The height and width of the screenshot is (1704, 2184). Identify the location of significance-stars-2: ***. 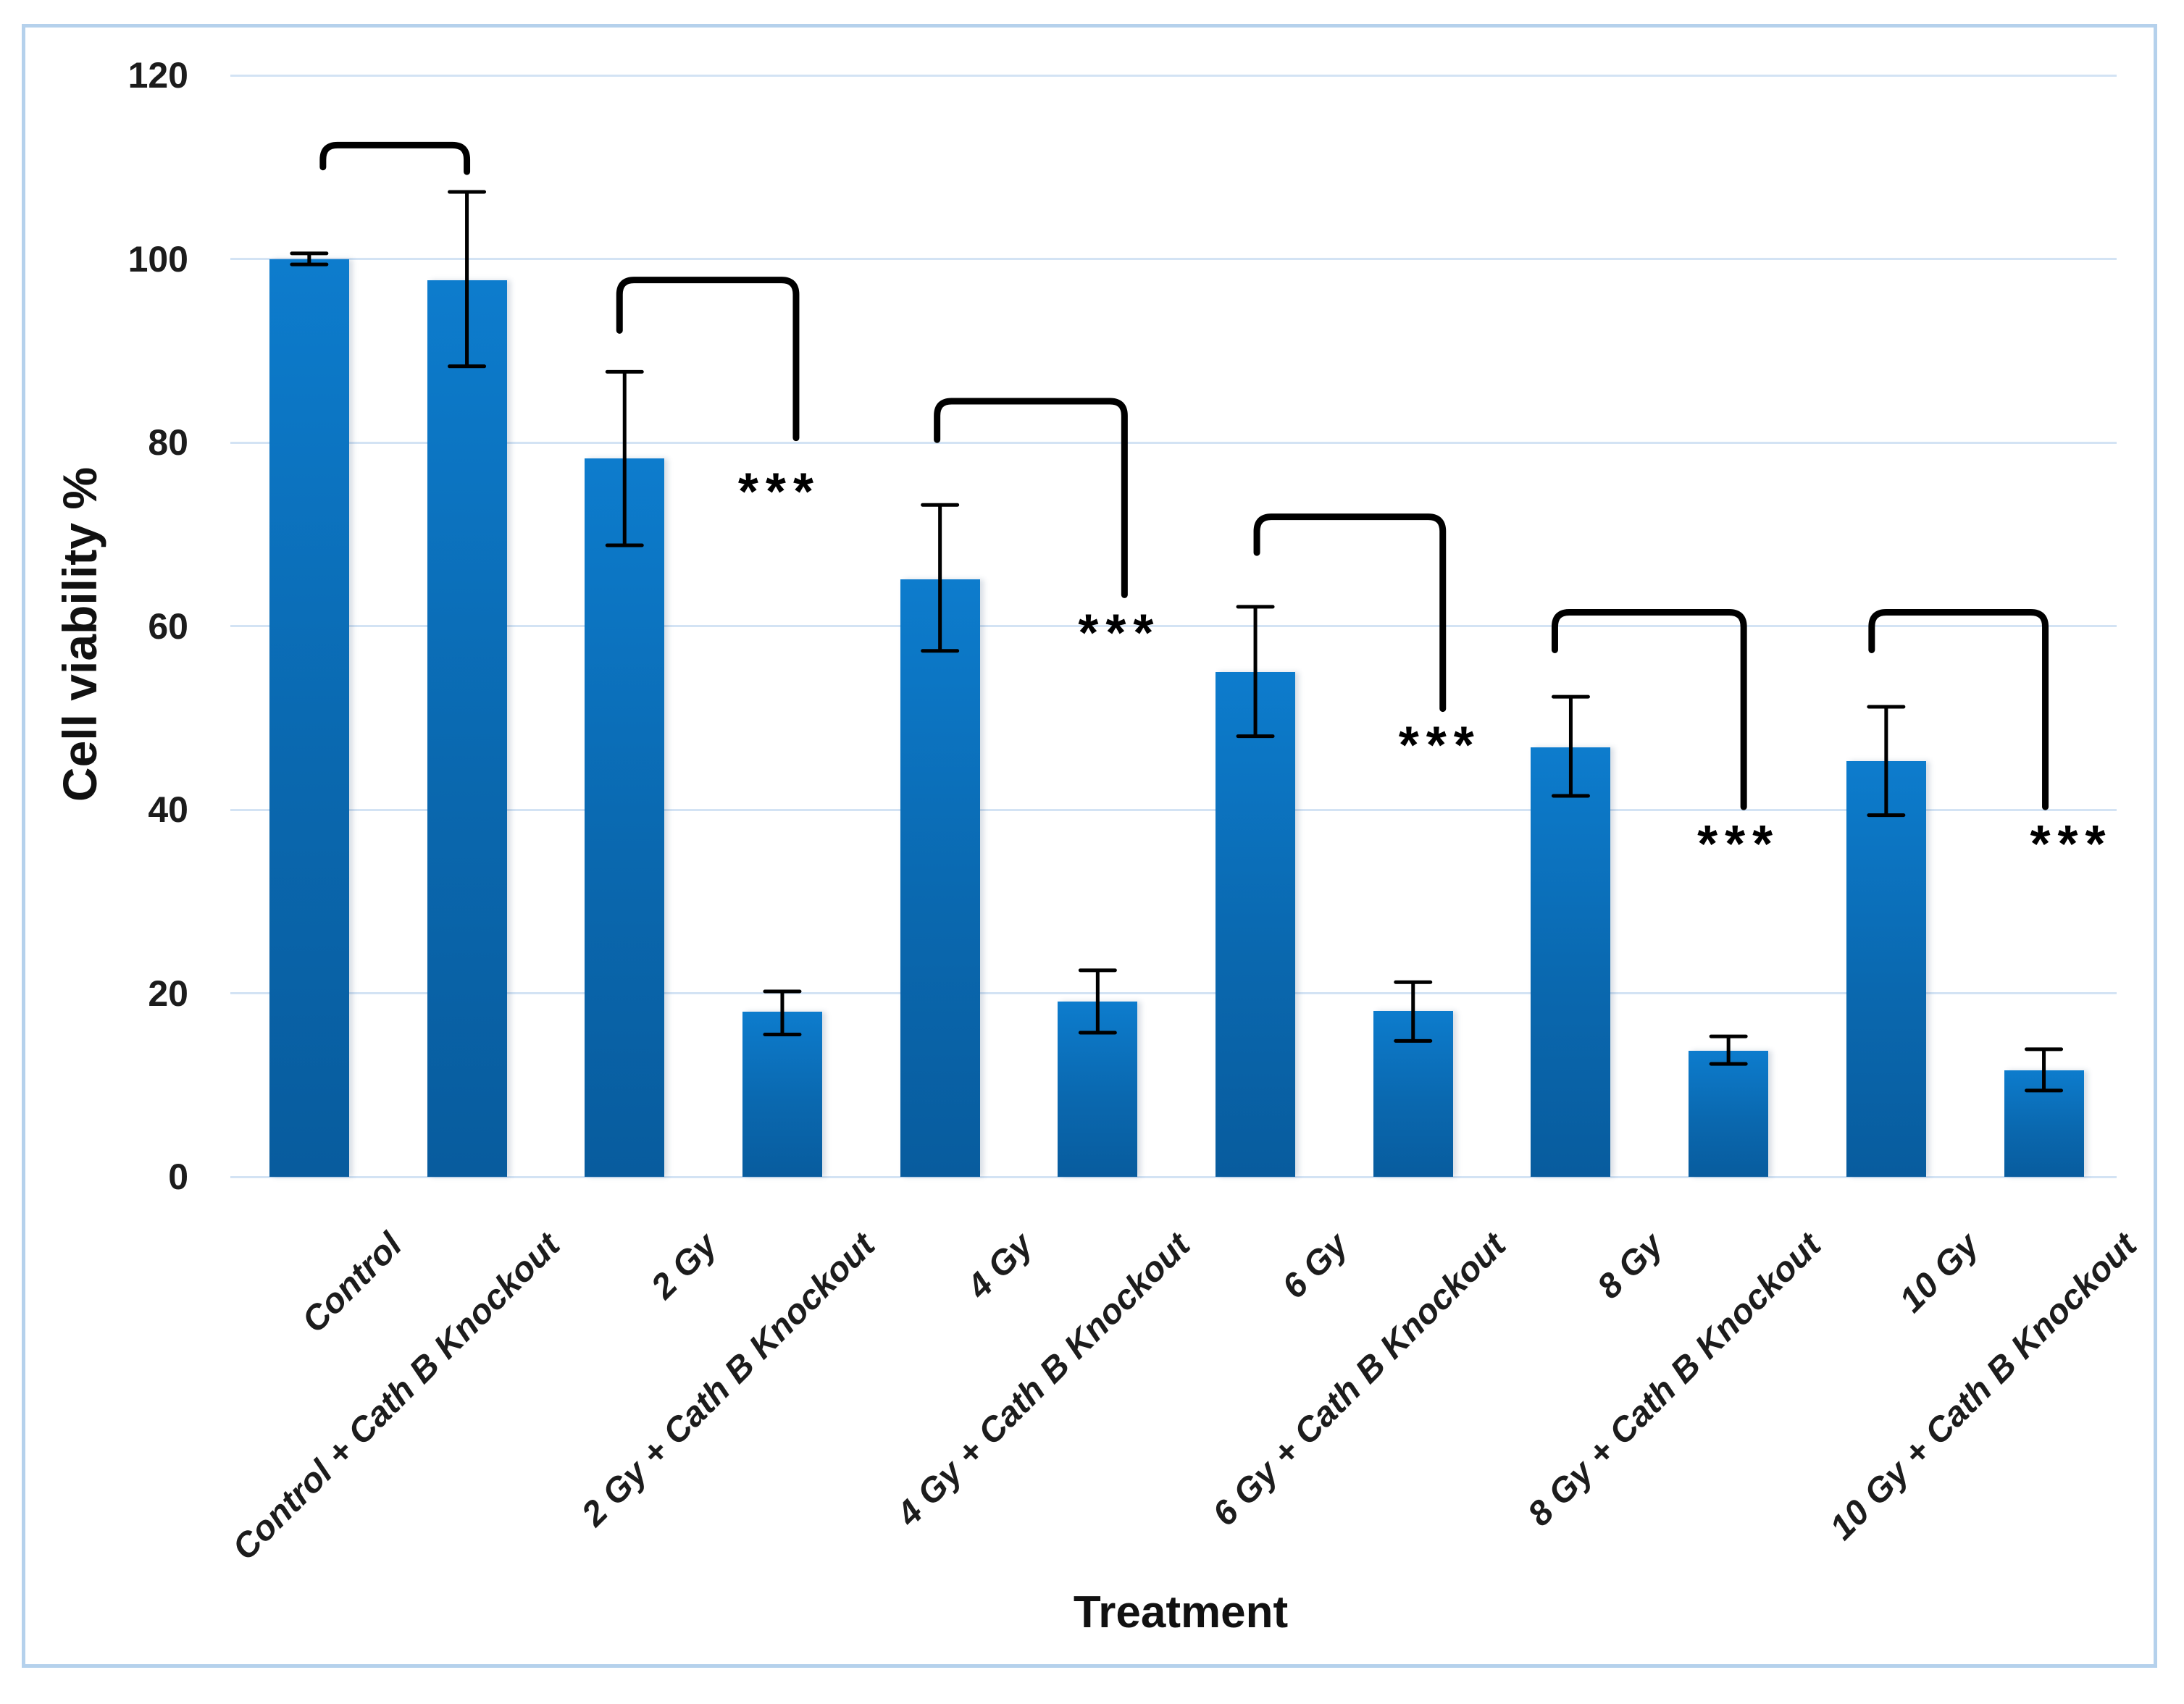
(779, 492).